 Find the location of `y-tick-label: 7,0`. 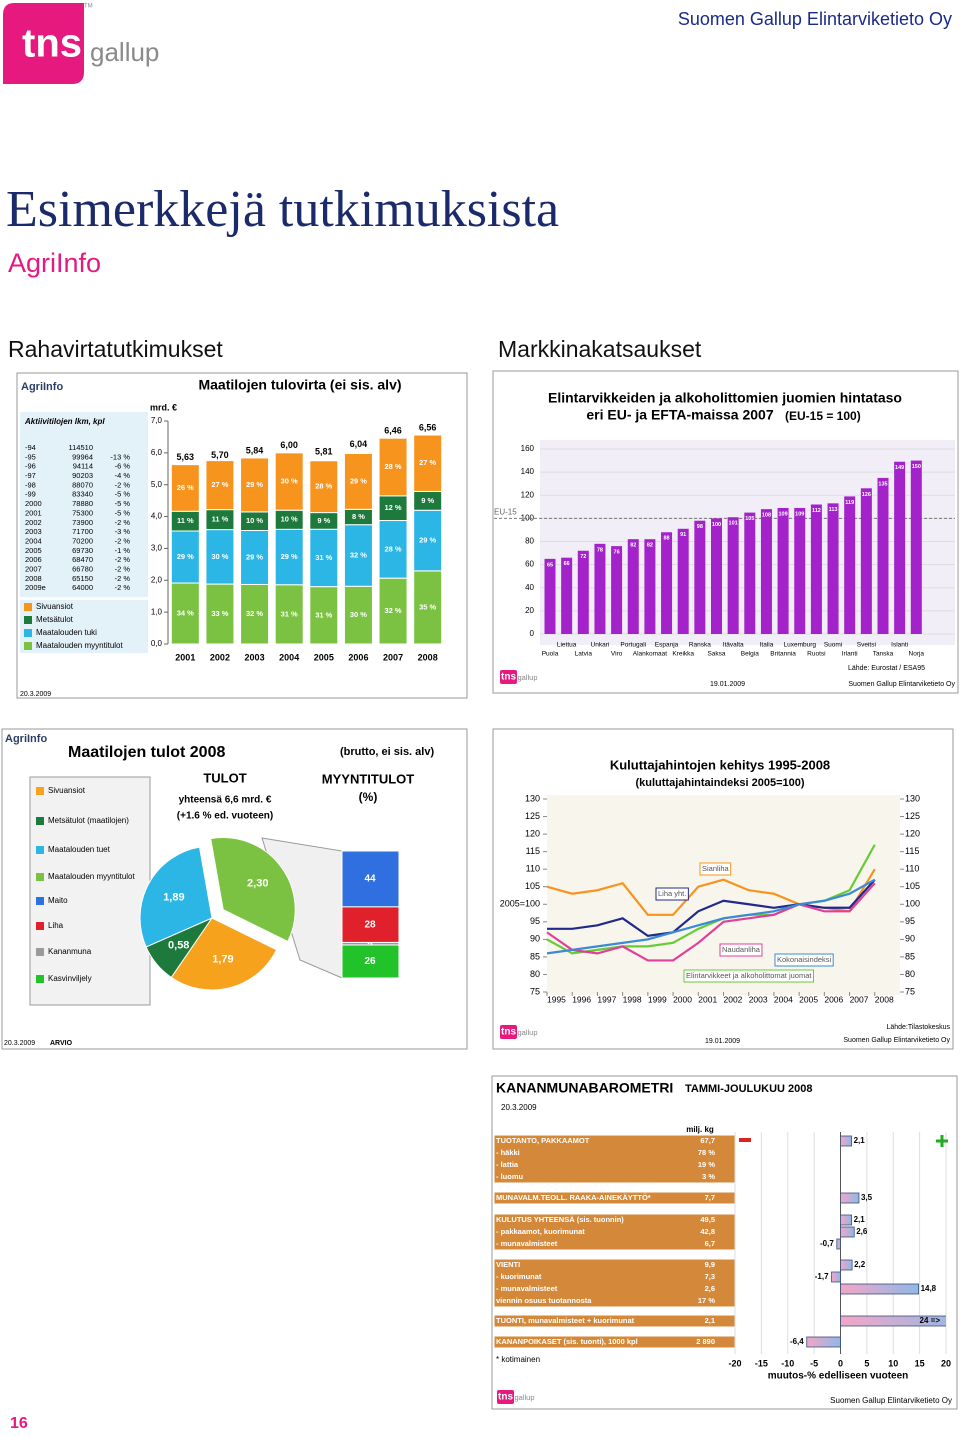

y-tick-label: 7,0 is located at coordinates (157, 420).